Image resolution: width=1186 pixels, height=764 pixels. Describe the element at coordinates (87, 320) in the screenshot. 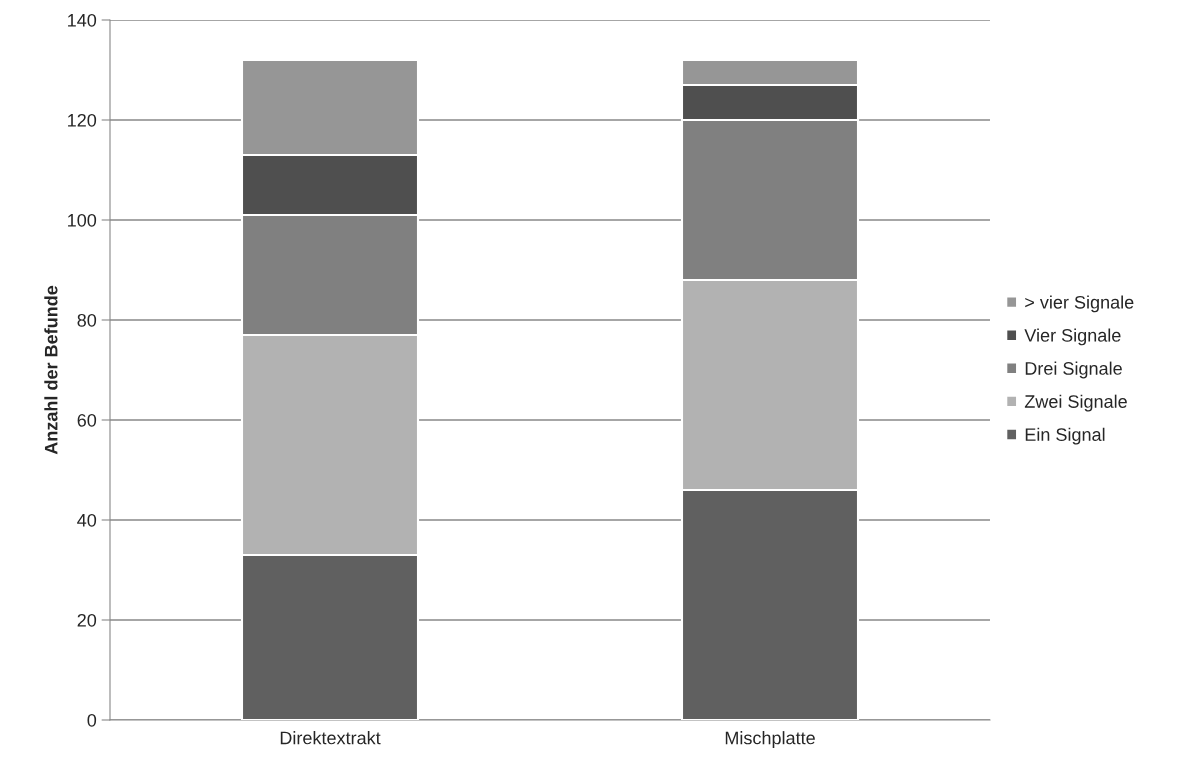

I see `y-tick-label: 80` at that location.